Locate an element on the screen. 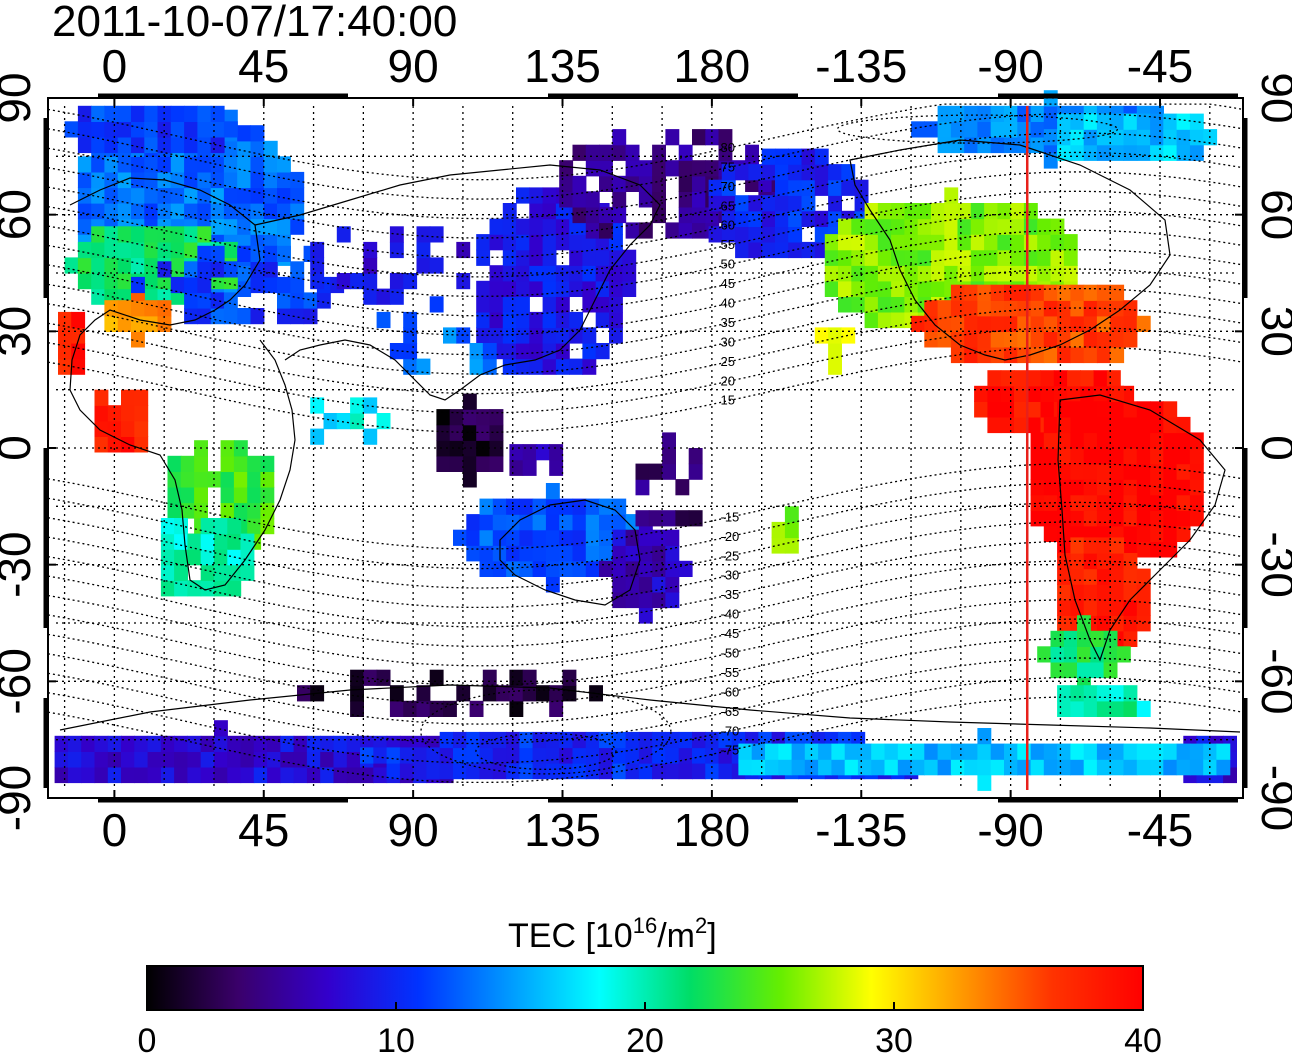 The height and width of the screenshot is (1057, 1292). magnetic-latitude-label: -60 is located at coordinates (729, 691).